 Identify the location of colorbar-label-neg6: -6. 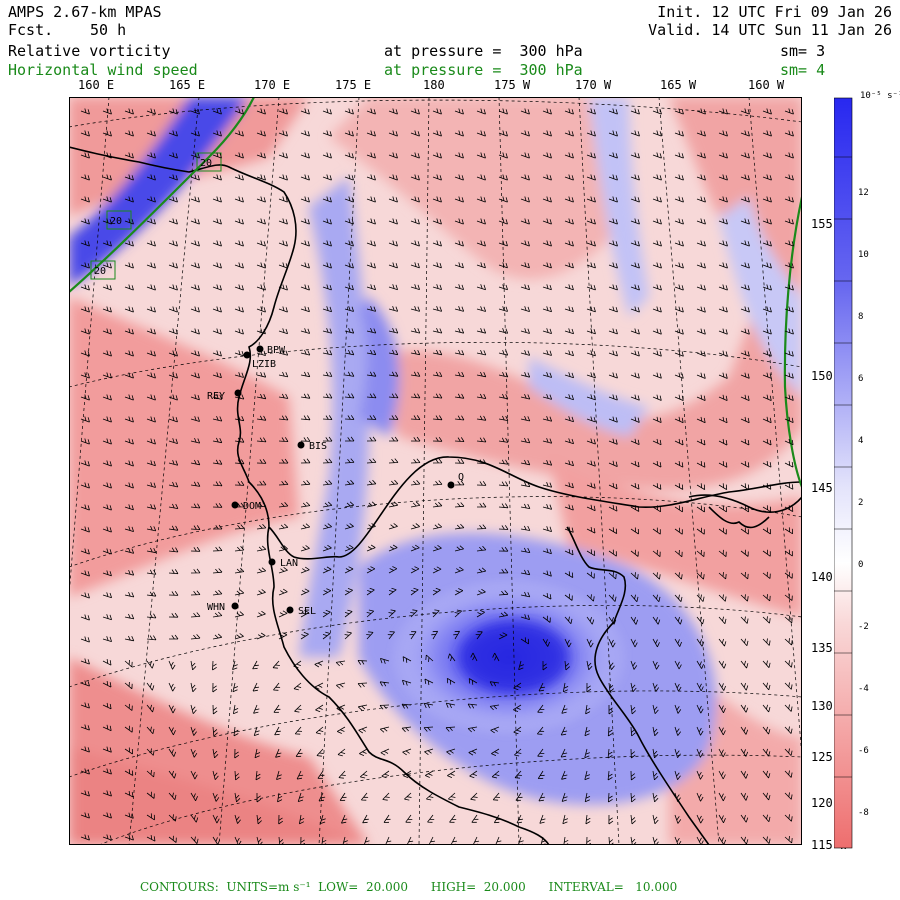
(863, 751).